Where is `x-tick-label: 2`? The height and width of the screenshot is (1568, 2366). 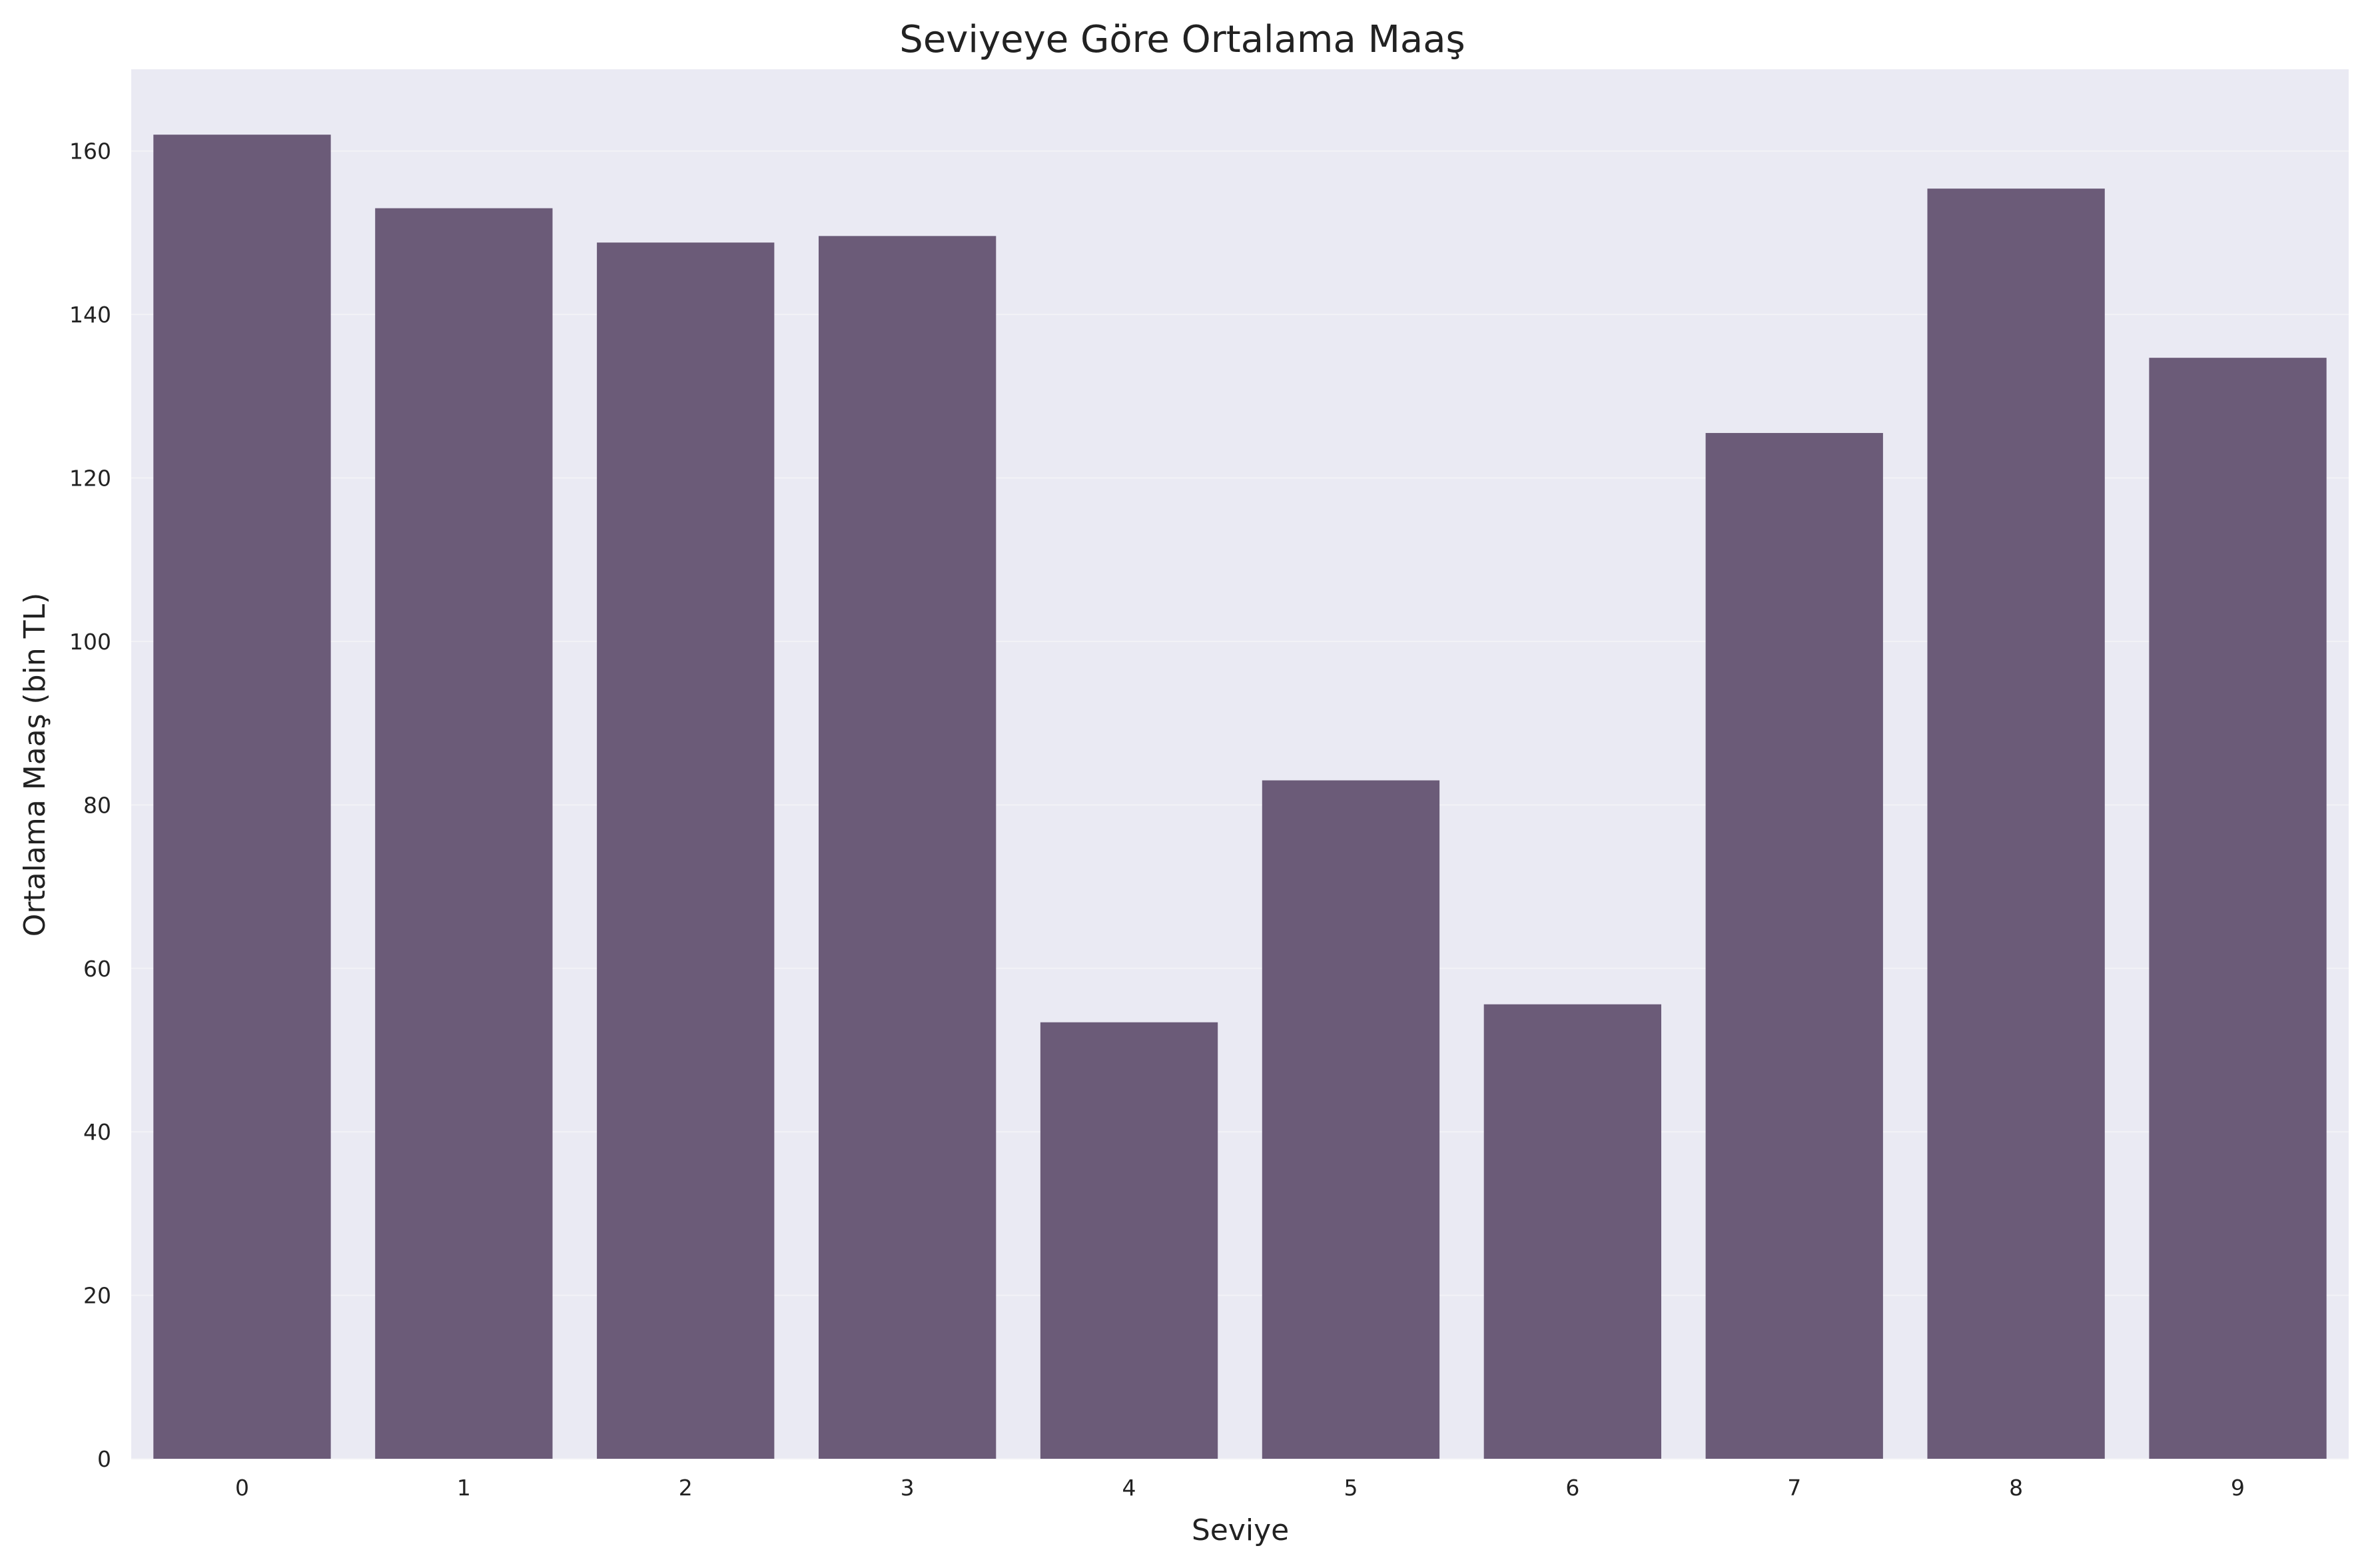
x-tick-label: 2 is located at coordinates (686, 1488).